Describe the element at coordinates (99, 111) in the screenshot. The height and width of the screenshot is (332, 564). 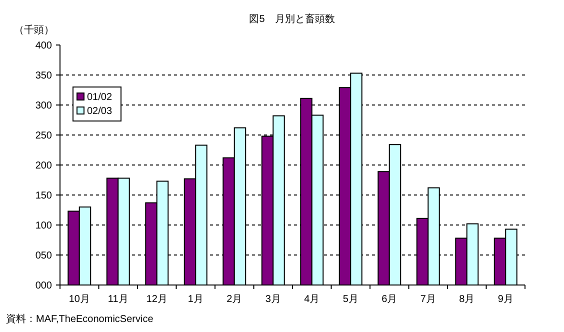
I see `legend-label: 02/03` at that location.